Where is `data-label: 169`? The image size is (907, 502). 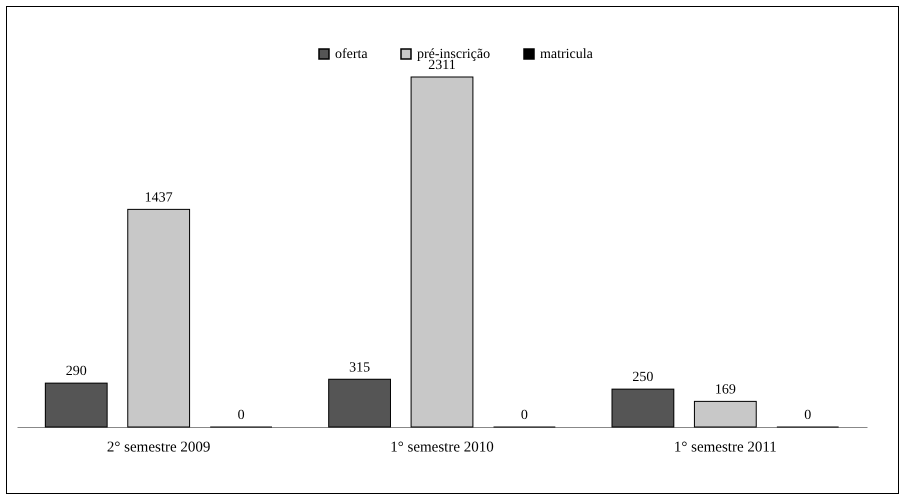
data-label: 169 is located at coordinates (725, 390).